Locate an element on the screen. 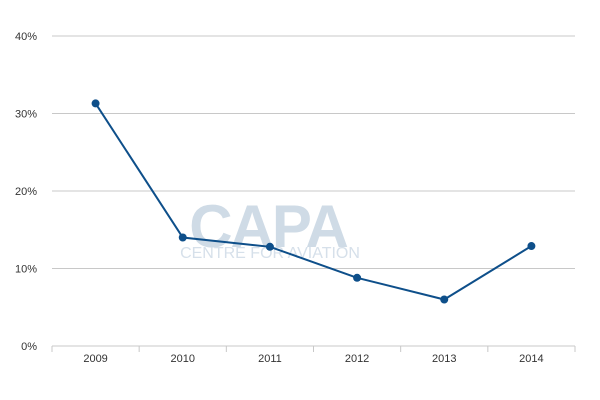  x-tick-label: 2013 is located at coordinates (444, 359).